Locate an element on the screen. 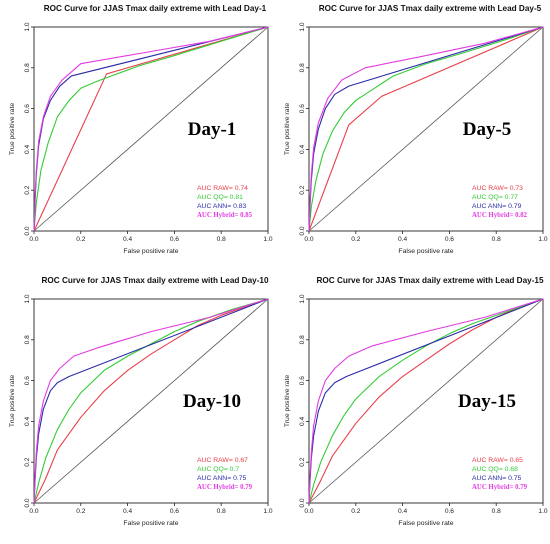 The image size is (550, 544). legend-entry-ann: AUC ANN= 0.75 is located at coordinates (222, 478).